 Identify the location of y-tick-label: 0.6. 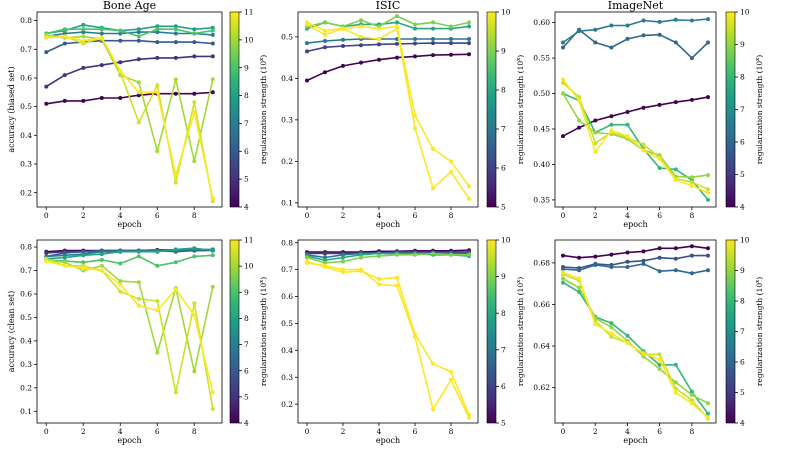
(287, 296).